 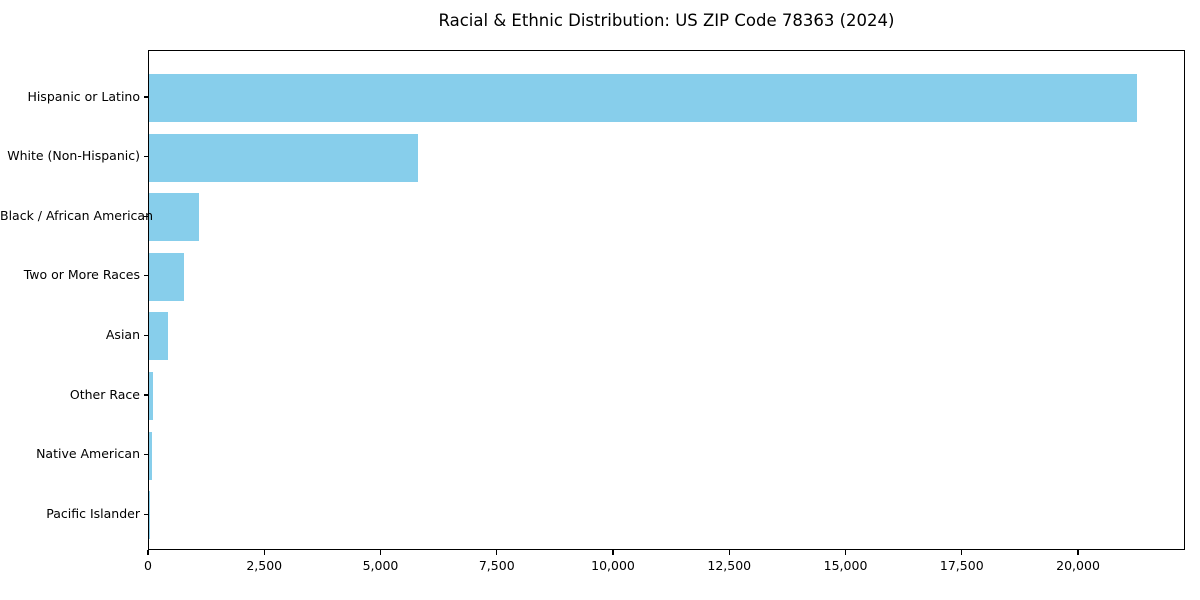 I want to click on x-axis-tick-label-17500: 17,500, so click(x=961, y=565).